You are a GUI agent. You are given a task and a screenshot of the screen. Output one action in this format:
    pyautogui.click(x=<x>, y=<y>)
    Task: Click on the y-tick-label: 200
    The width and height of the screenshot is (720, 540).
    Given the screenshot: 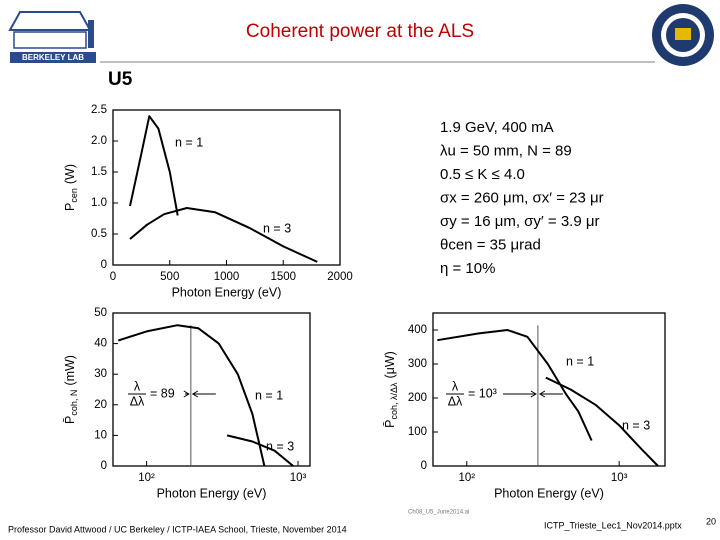 What is the action you would take?
    pyautogui.click(x=417, y=398)
    